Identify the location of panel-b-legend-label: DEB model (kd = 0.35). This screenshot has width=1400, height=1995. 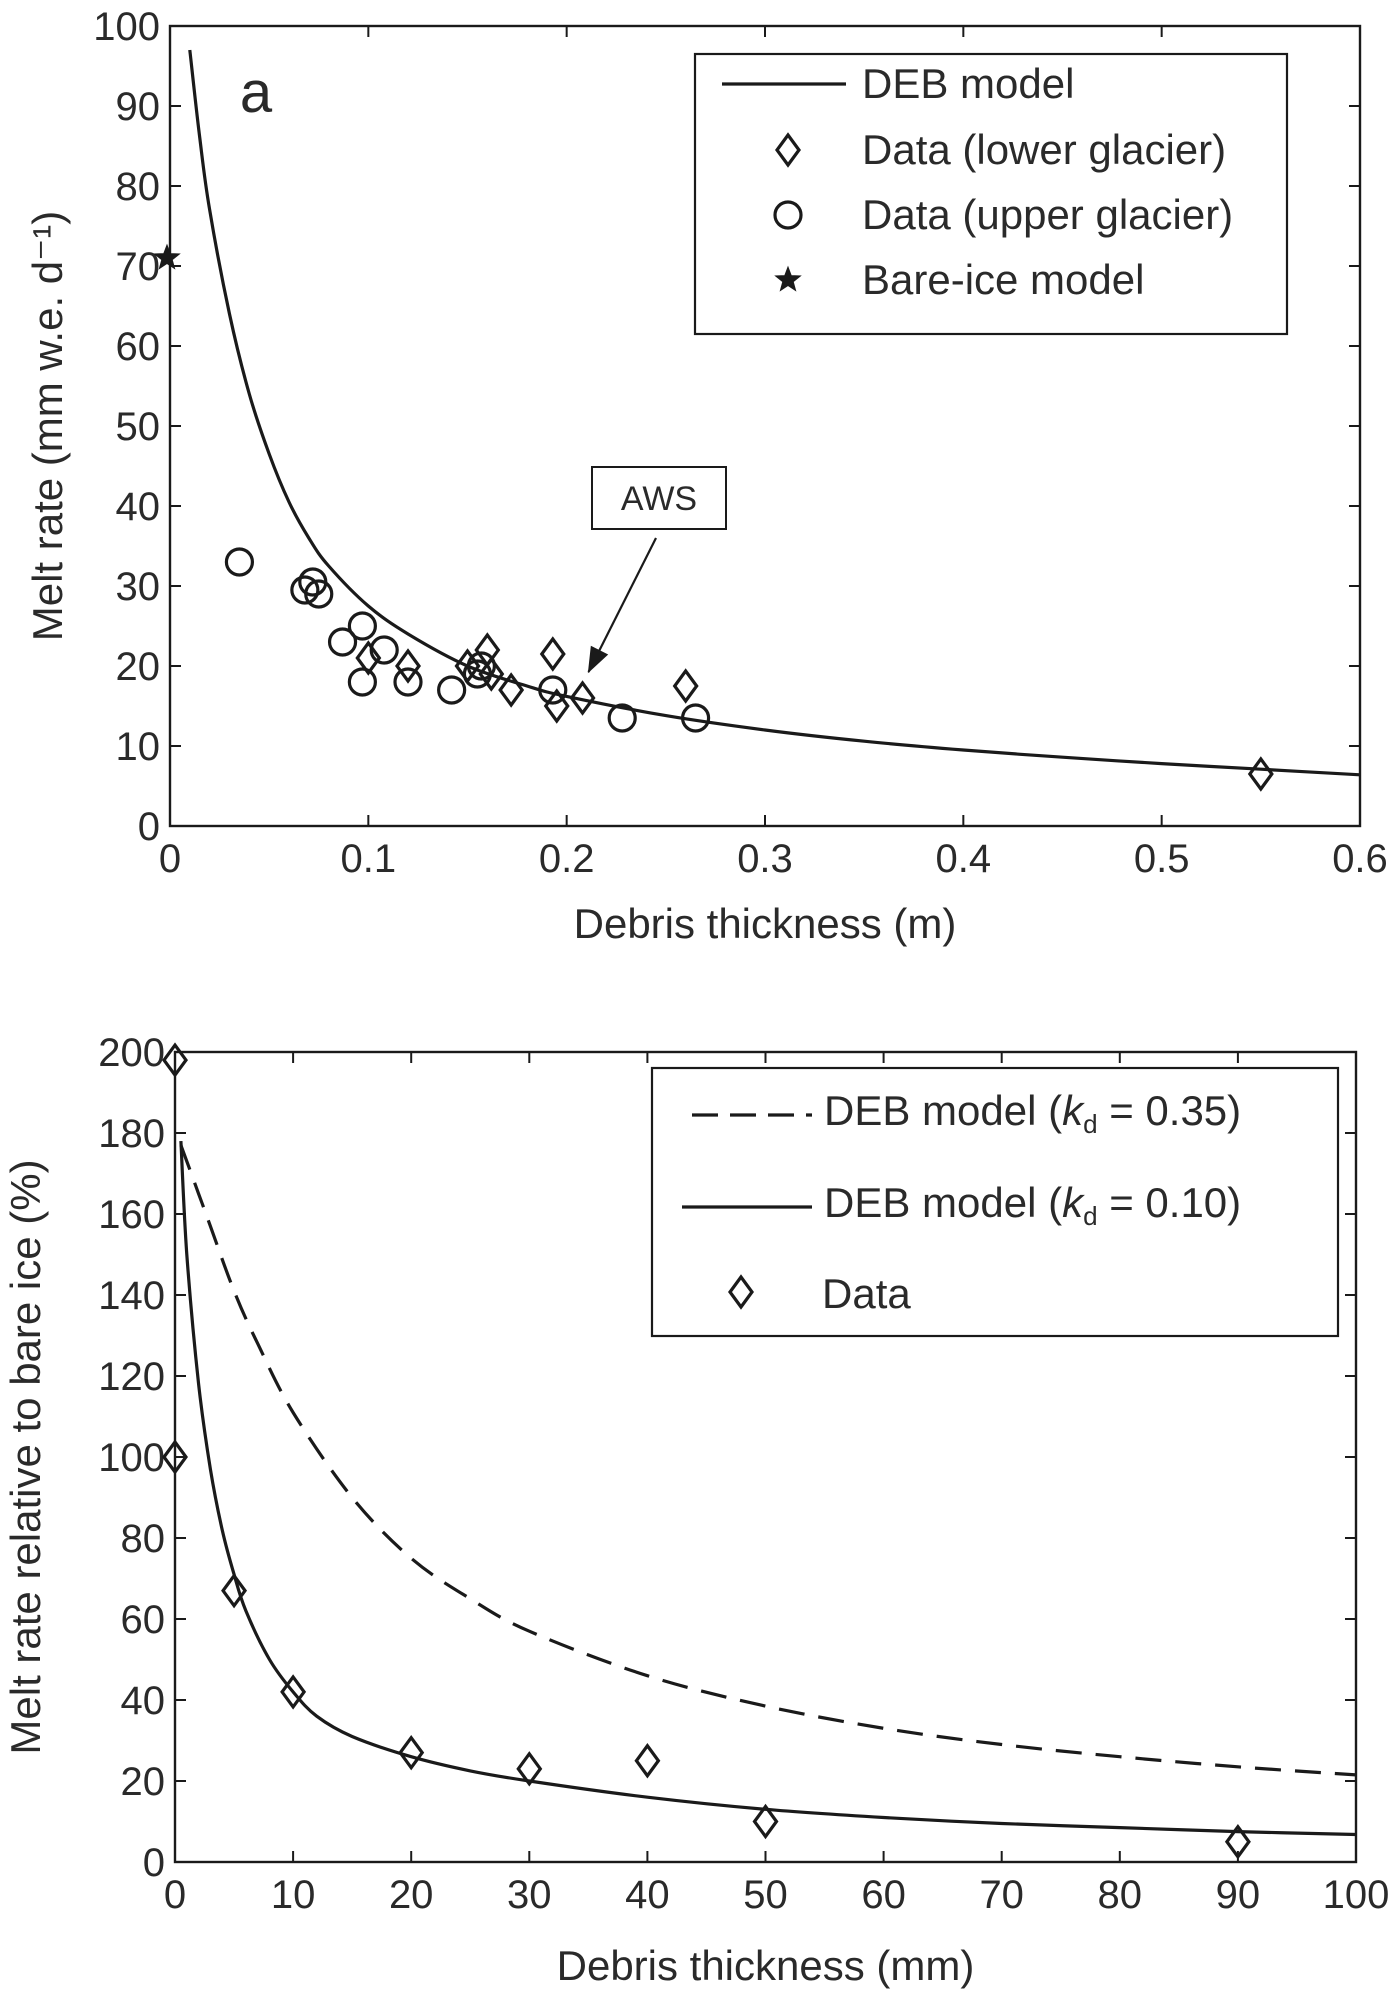
(1032, 1113).